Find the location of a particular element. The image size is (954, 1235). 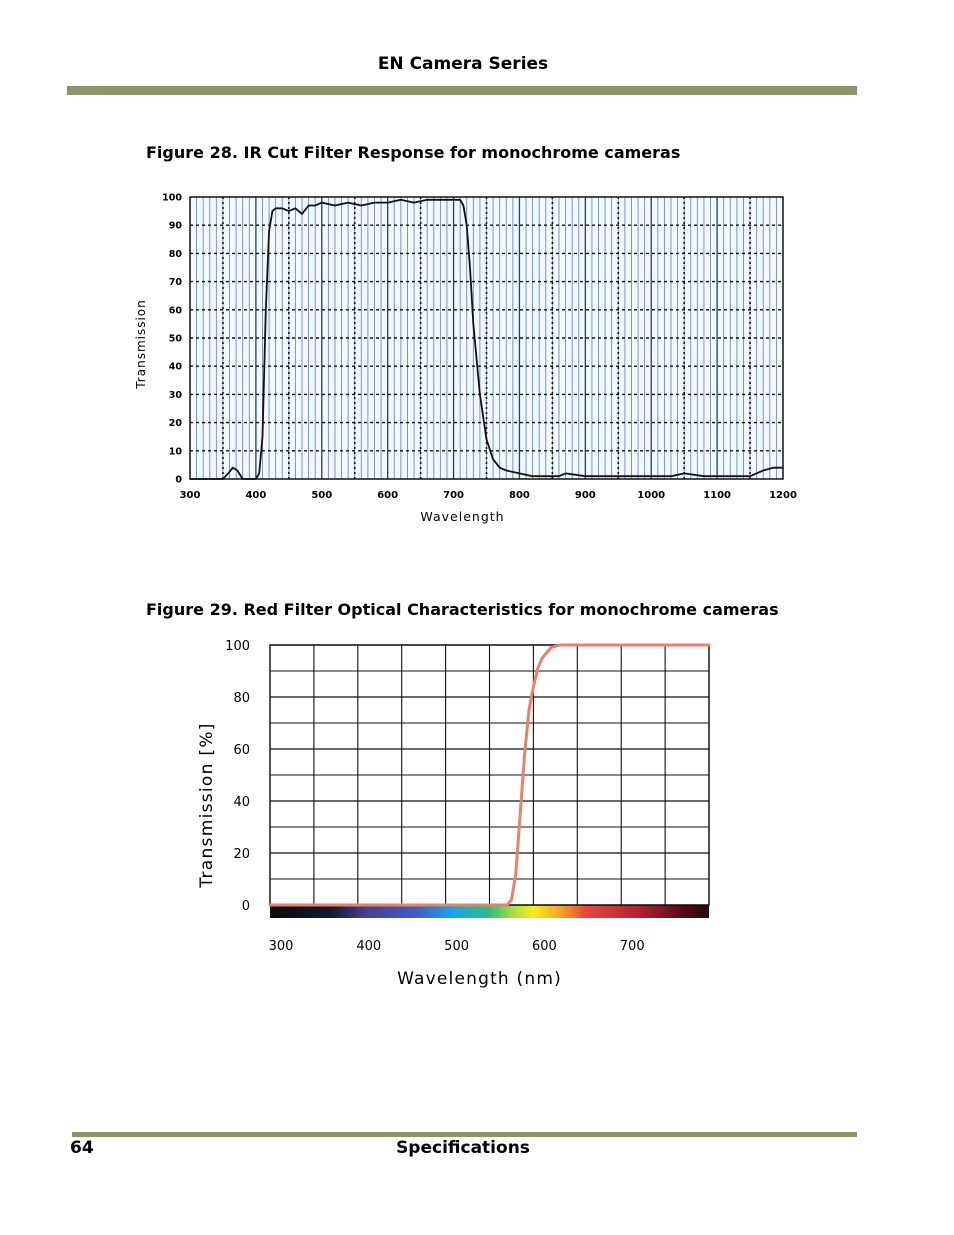

y-tick-label: 50 is located at coordinates (176, 339).